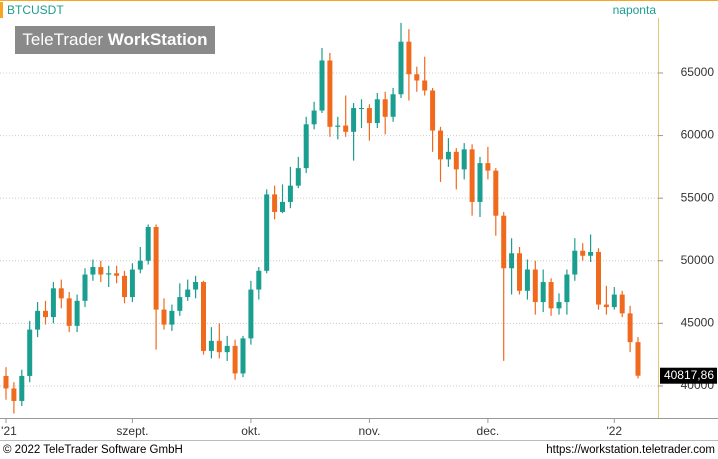 This screenshot has width=718, height=459. What do you see at coordinates (1, 10) in the screenshot?
I see `symbol-marker` at bounding box center [1, 10].